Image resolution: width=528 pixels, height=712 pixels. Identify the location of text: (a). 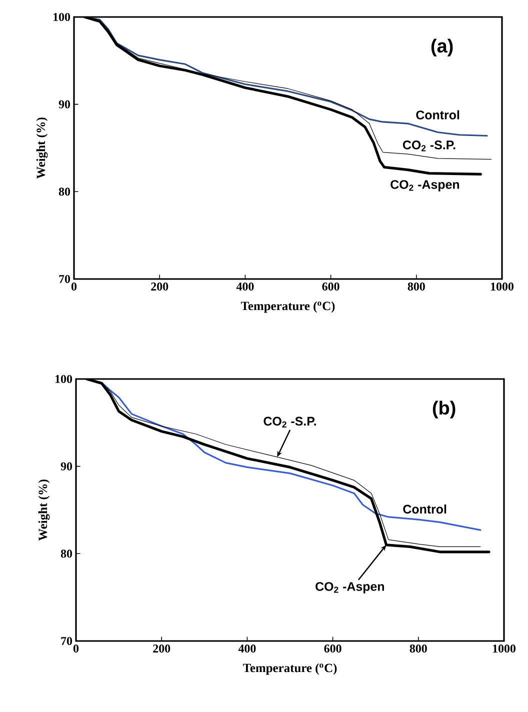
(442, 47).